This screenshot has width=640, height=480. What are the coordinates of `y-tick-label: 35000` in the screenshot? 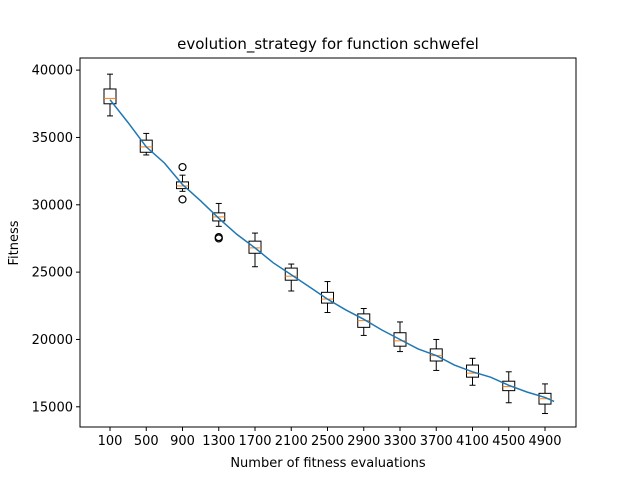 It's located at (52, 138).